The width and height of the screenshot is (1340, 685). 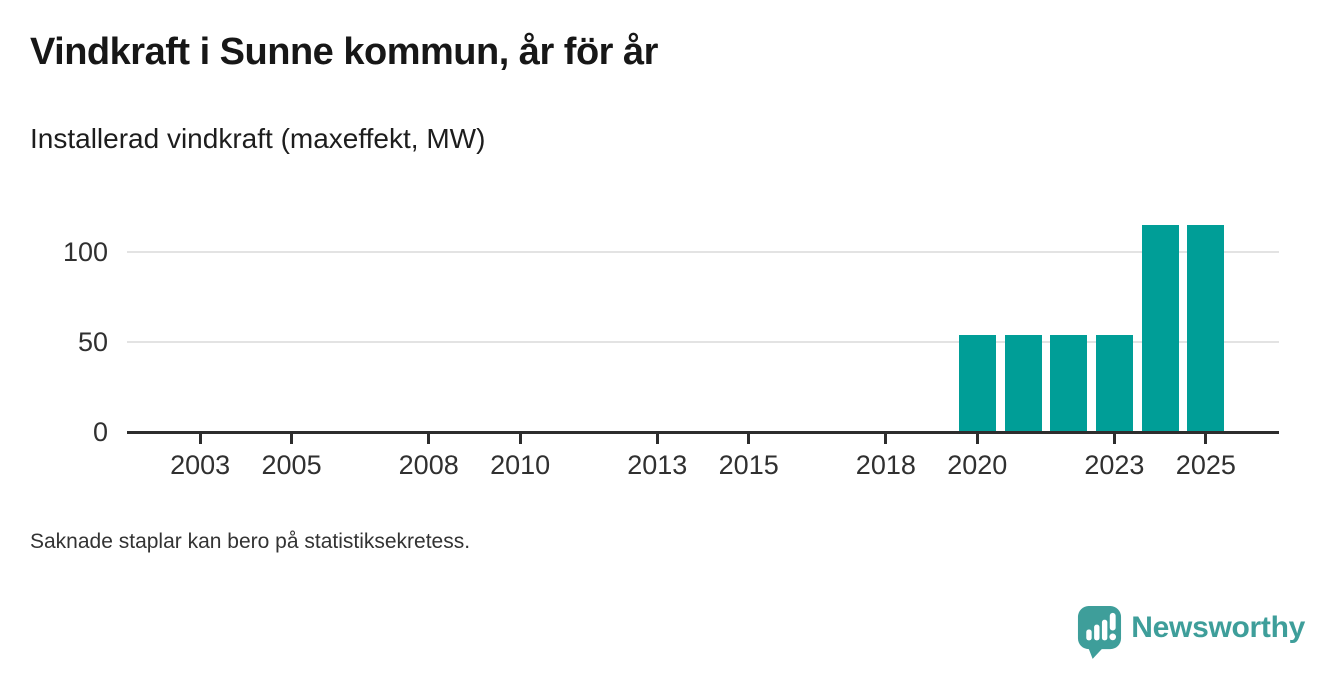 What do you see at coordinates (1218, 627) in the screenshot?
I see `brand-name: Newsworthy` at bounding box center [1218, 627].